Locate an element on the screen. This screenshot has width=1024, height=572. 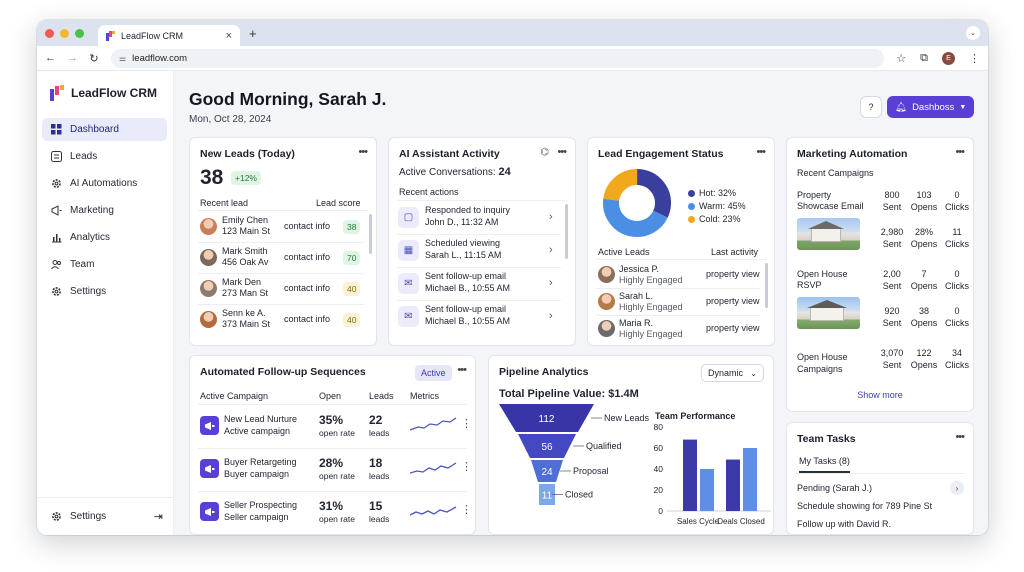
sidebar-item-team: Team is located at coordinates (104, 264).